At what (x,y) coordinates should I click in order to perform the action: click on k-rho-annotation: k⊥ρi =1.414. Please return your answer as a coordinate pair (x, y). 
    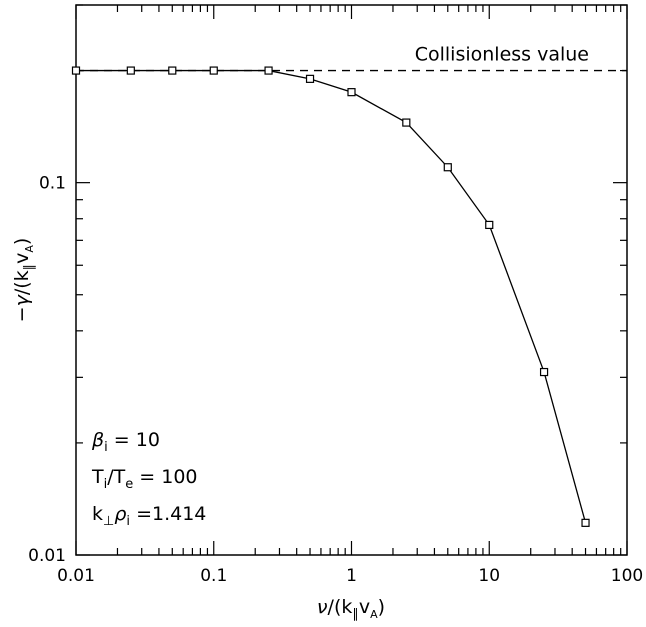
    Looking at the image, I should click on (149, 516).